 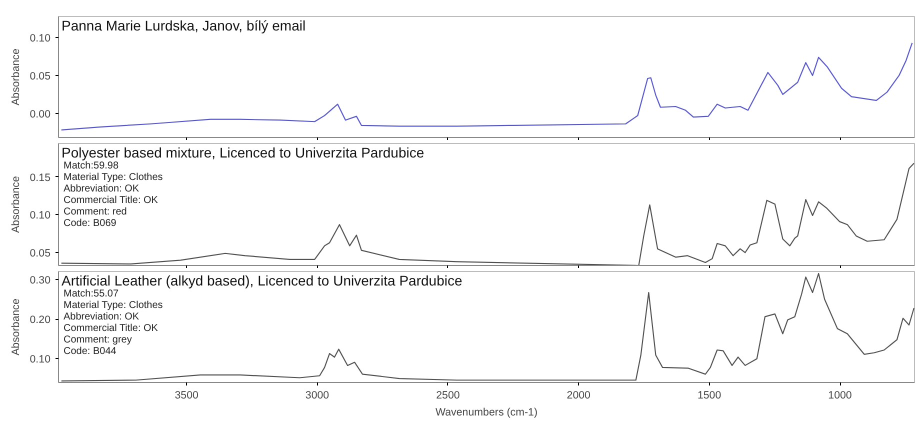 What do you see at coordinates (95, 212) in the screenshot?
I see `annotation: Comment: red` at bounding box center [95, 212].